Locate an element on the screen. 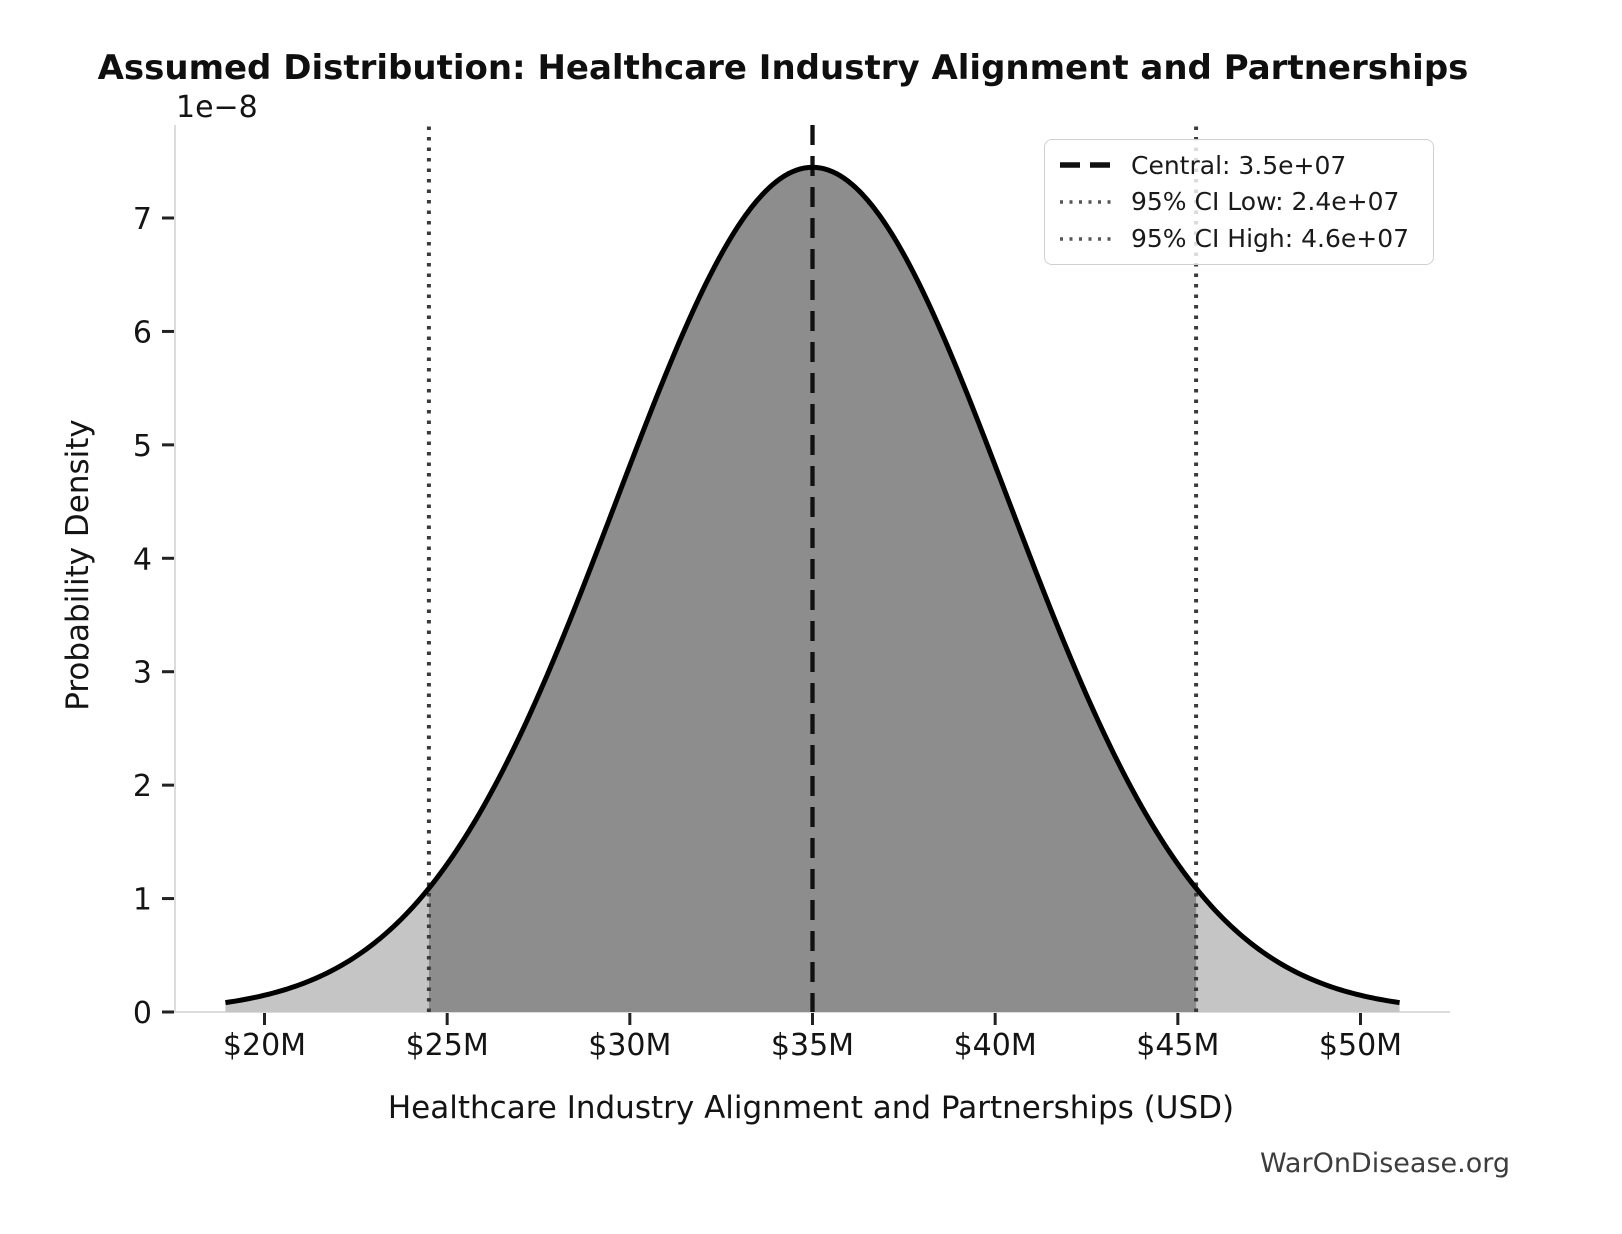  y-tick-label: 3 is located at coordinates (142, 673).